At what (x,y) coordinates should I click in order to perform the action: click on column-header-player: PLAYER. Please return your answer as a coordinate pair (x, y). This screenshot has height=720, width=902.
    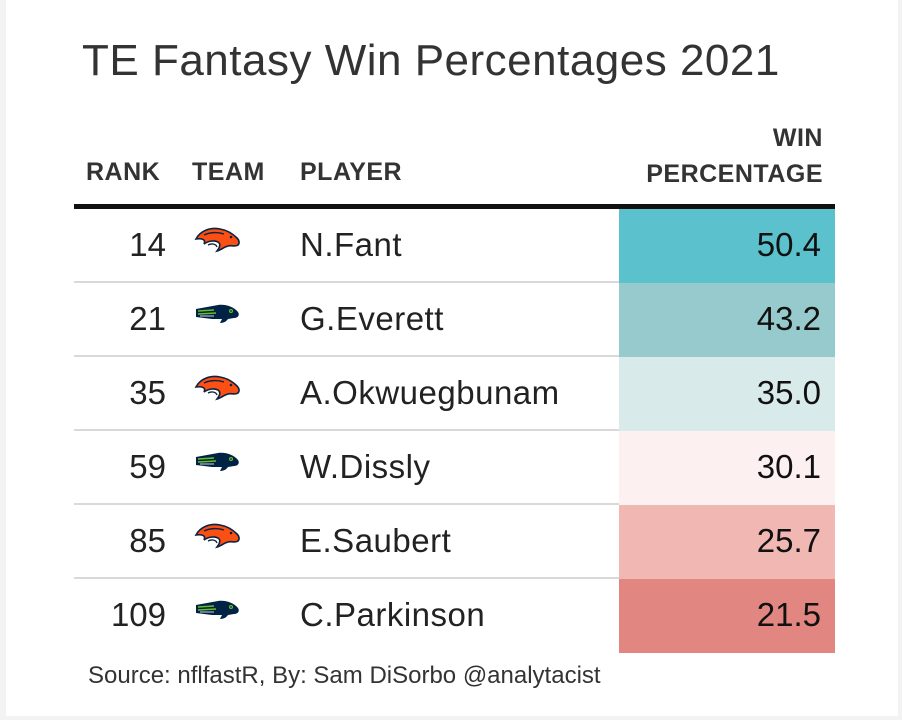
    Looking at the image, I should click on (351, 172).